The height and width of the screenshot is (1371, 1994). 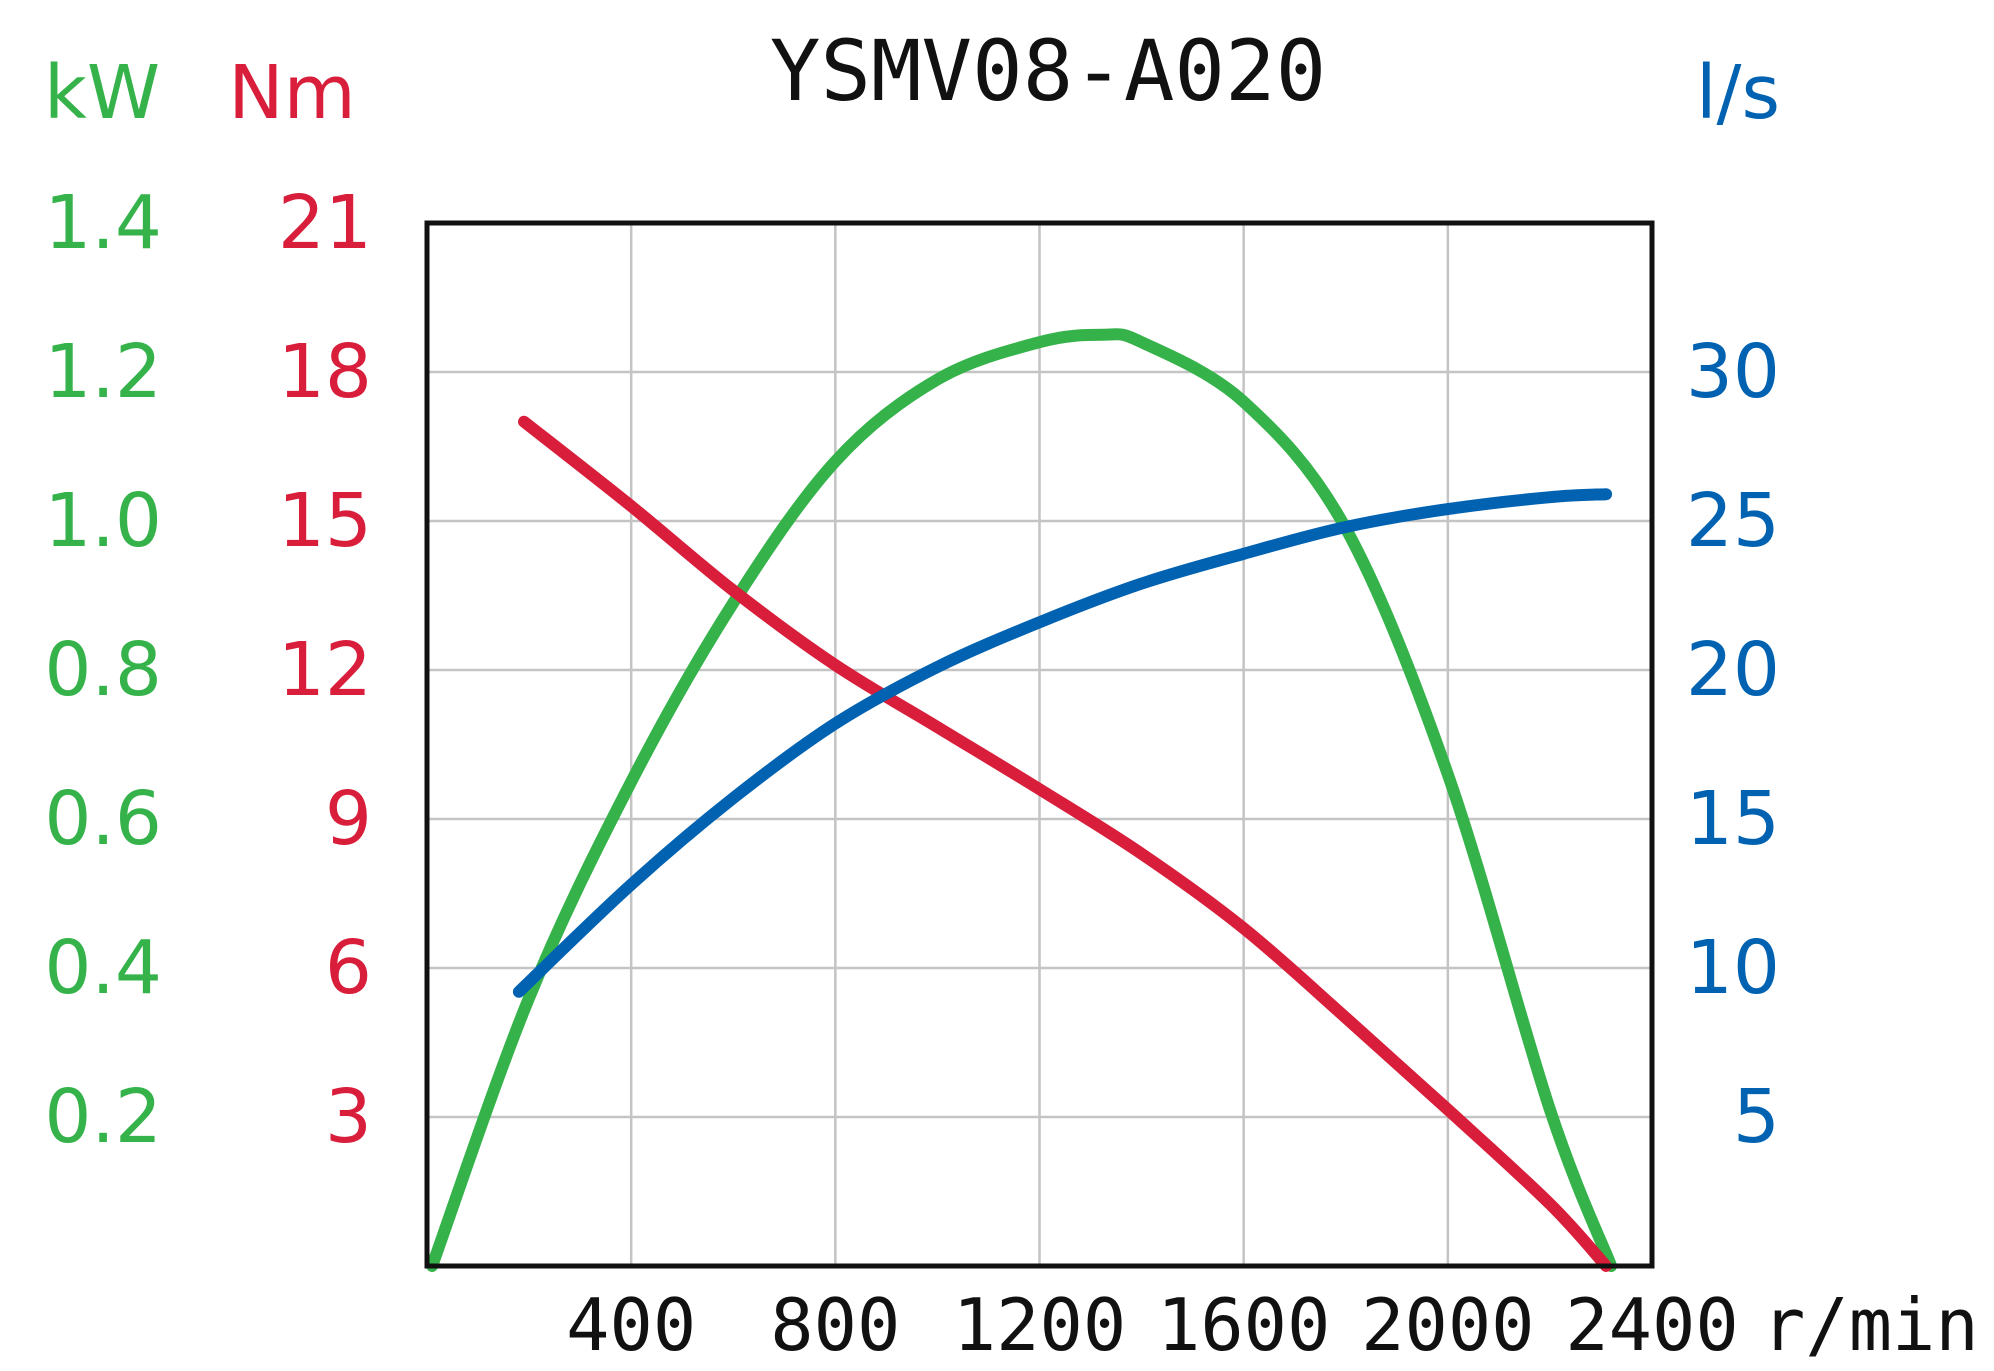 I want to click on power-tick-label: 0.8, so click(x=103, y=670).